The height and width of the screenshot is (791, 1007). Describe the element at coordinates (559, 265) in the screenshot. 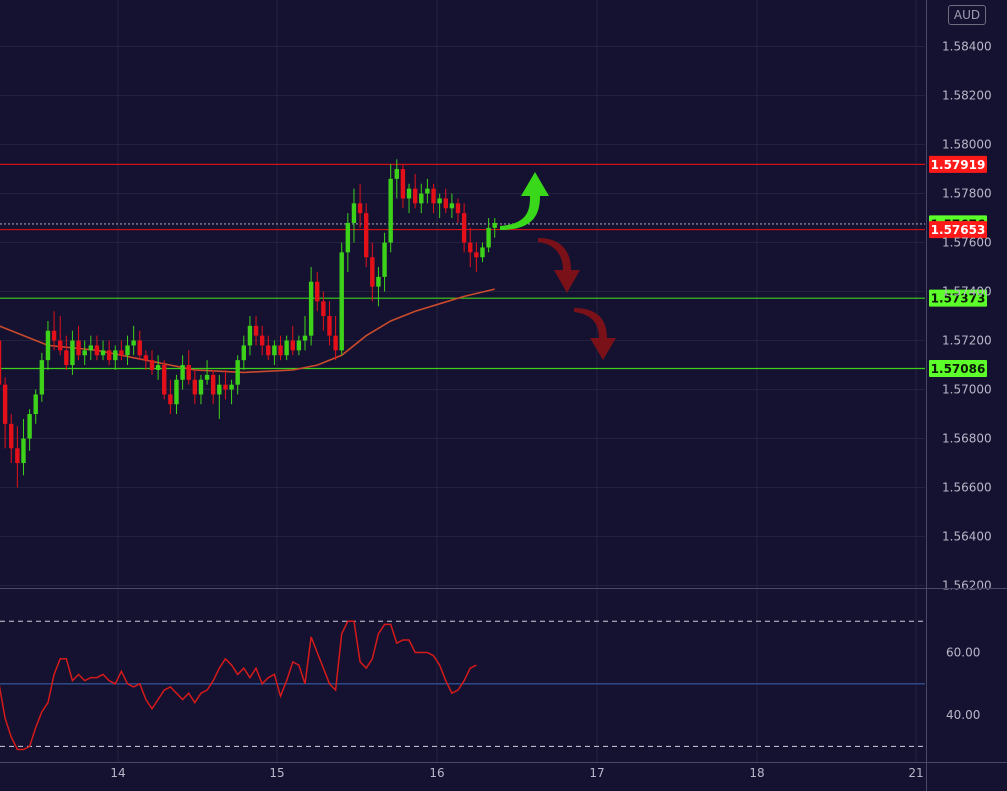

I see `arrow-down-icon` at that location.